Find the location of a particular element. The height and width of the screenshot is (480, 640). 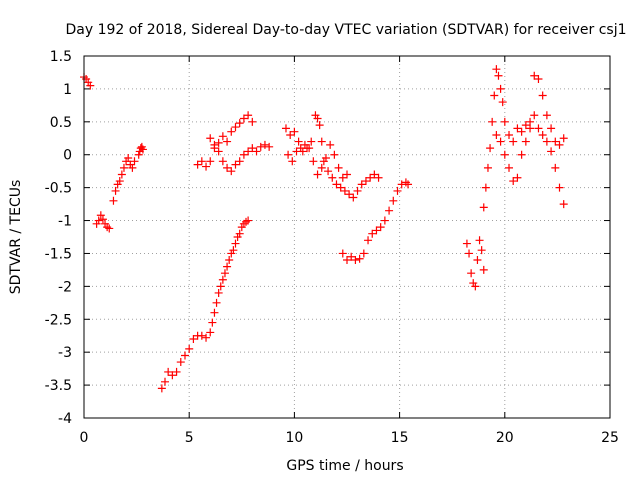

x-tick-label: 5 is located at coordinates (189, 438).